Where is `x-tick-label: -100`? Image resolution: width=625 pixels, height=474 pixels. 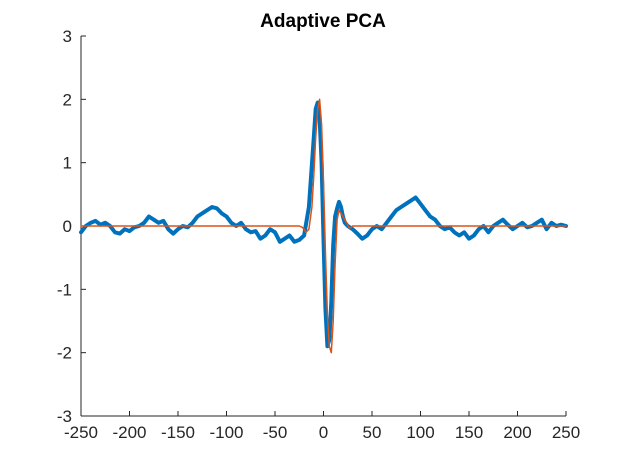
x-tick-label: -100 is located at coordinates (226, 432).